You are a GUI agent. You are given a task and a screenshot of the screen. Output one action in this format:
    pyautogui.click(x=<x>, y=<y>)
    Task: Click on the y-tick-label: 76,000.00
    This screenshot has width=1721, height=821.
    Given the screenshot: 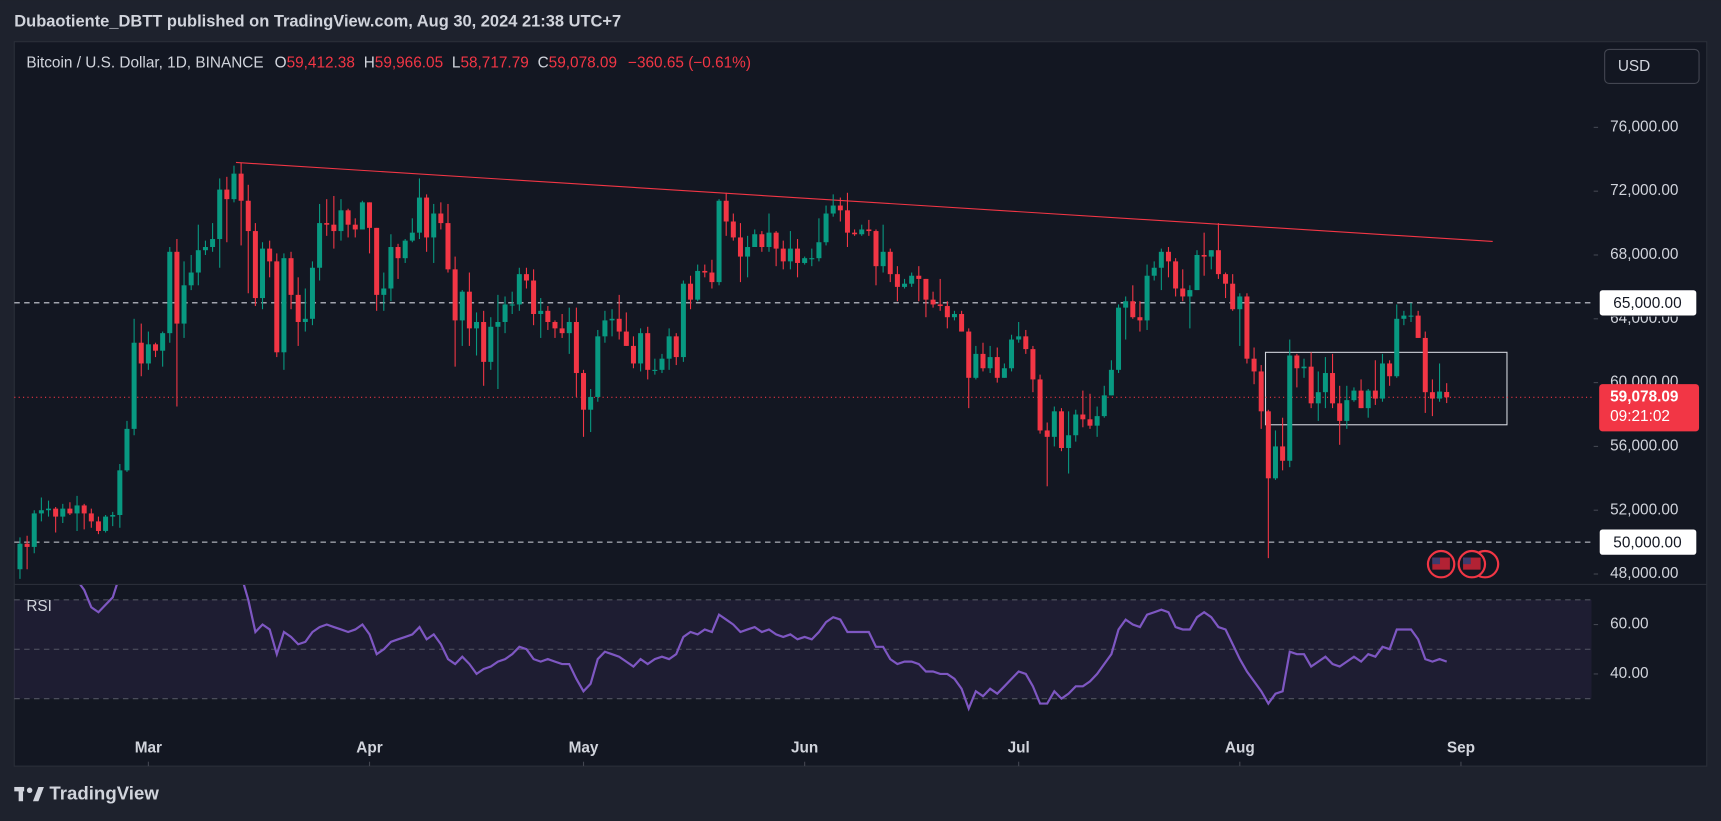 What is the action you would take?
    pyautogui.click(x=1644, y=126)
    